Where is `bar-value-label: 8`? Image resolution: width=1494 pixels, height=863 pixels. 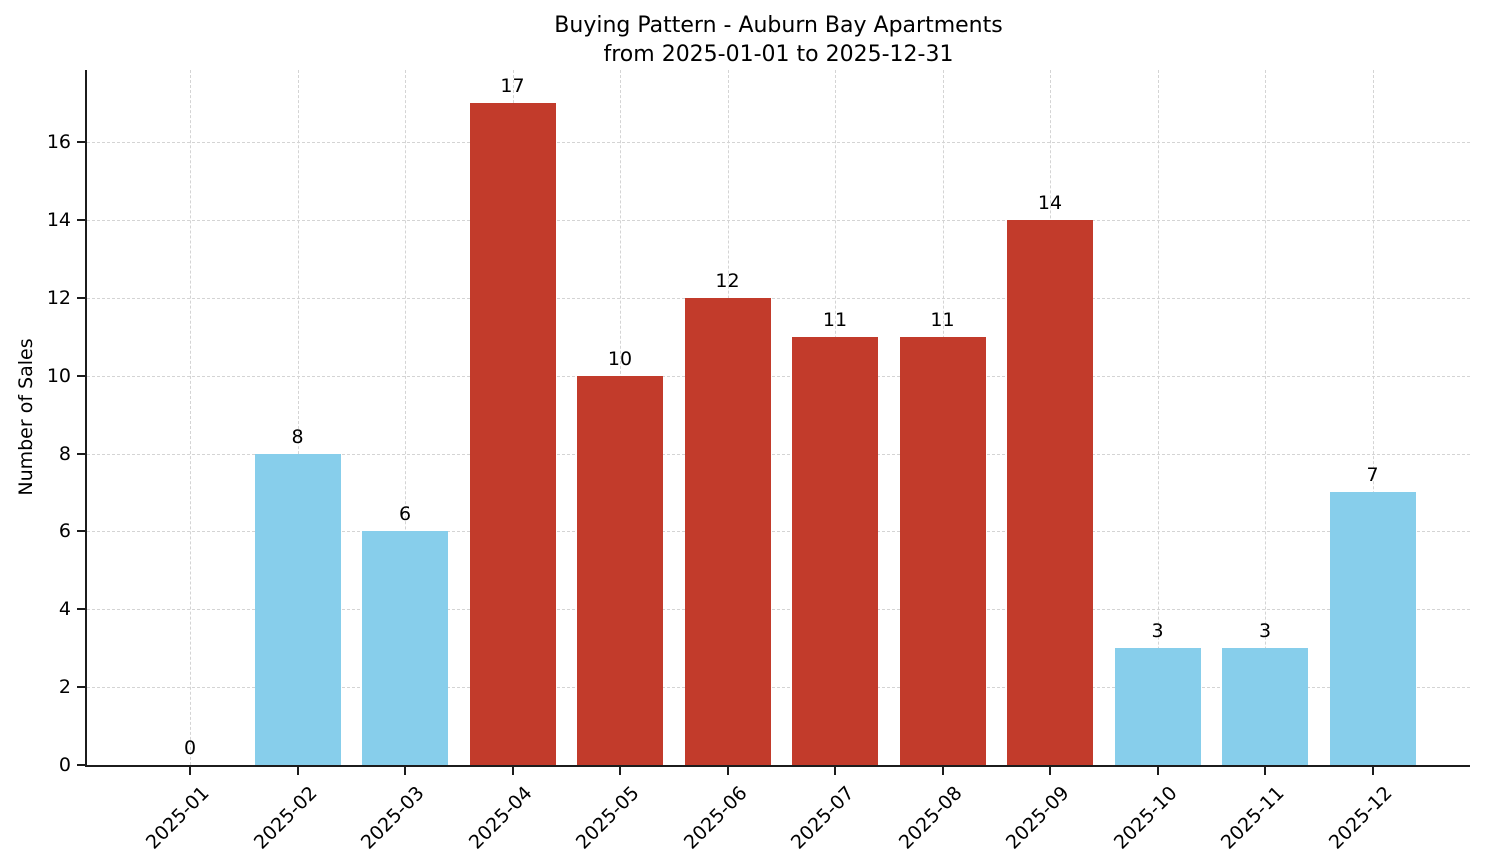 bar-value-label: 8 is located at coordinates (297, 436).